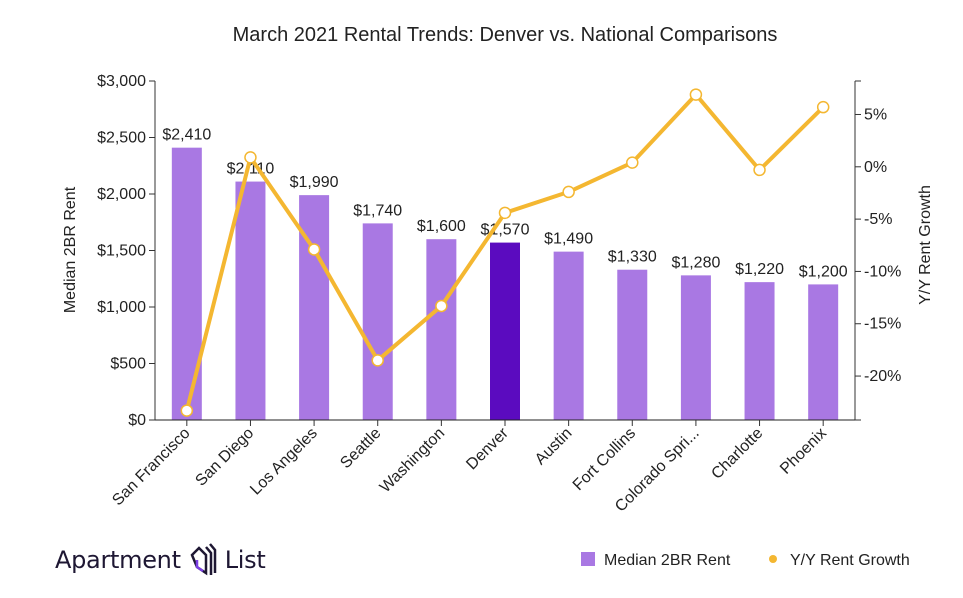 The height and width of the screenshot is (598, 963). Describe the element at coordinates (121, 81) in the screenshot. I see `left-tick-label: $3,000` at that location.